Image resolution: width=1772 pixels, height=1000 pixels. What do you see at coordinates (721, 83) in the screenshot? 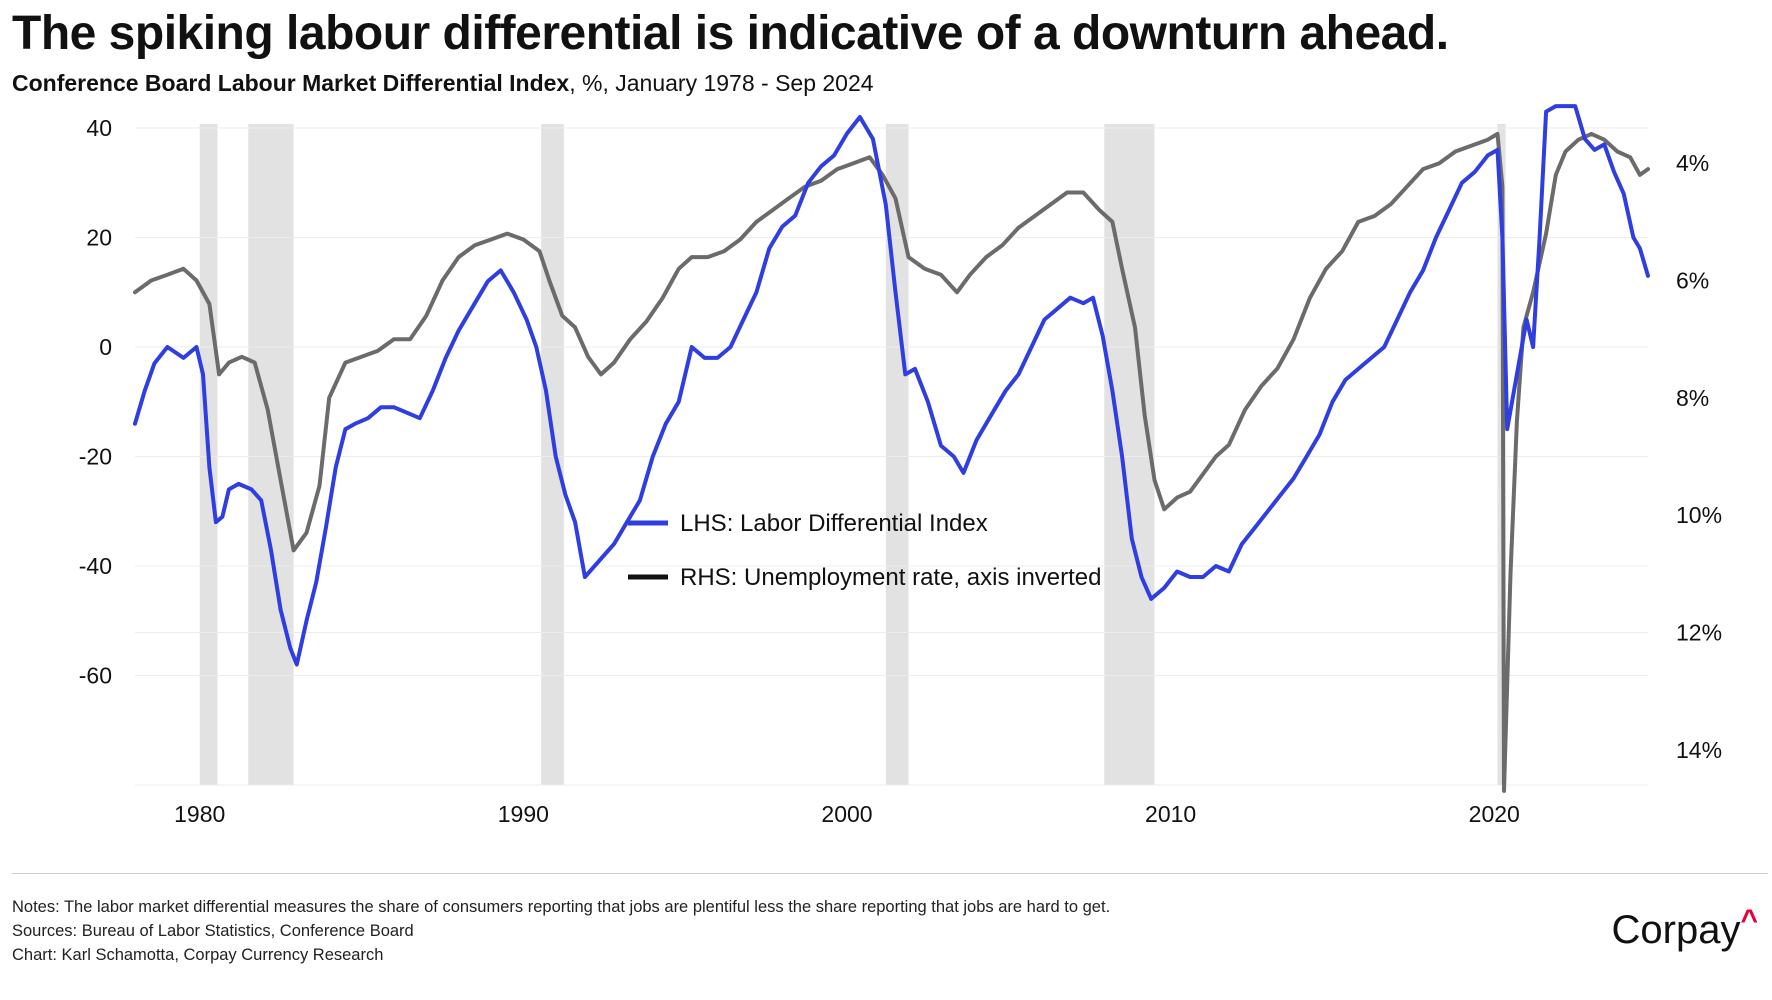
I see `subtitle-rest: , %, January 1978 - Sep 2024` at bounding box center [721, 83].